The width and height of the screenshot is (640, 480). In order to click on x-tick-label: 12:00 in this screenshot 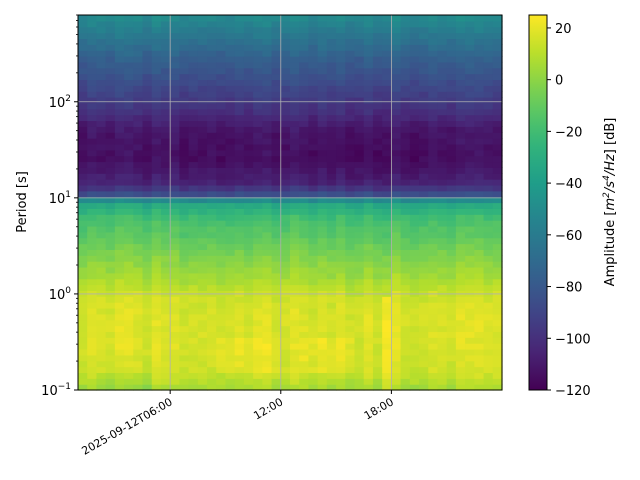, I will do `click(268, 408)`.